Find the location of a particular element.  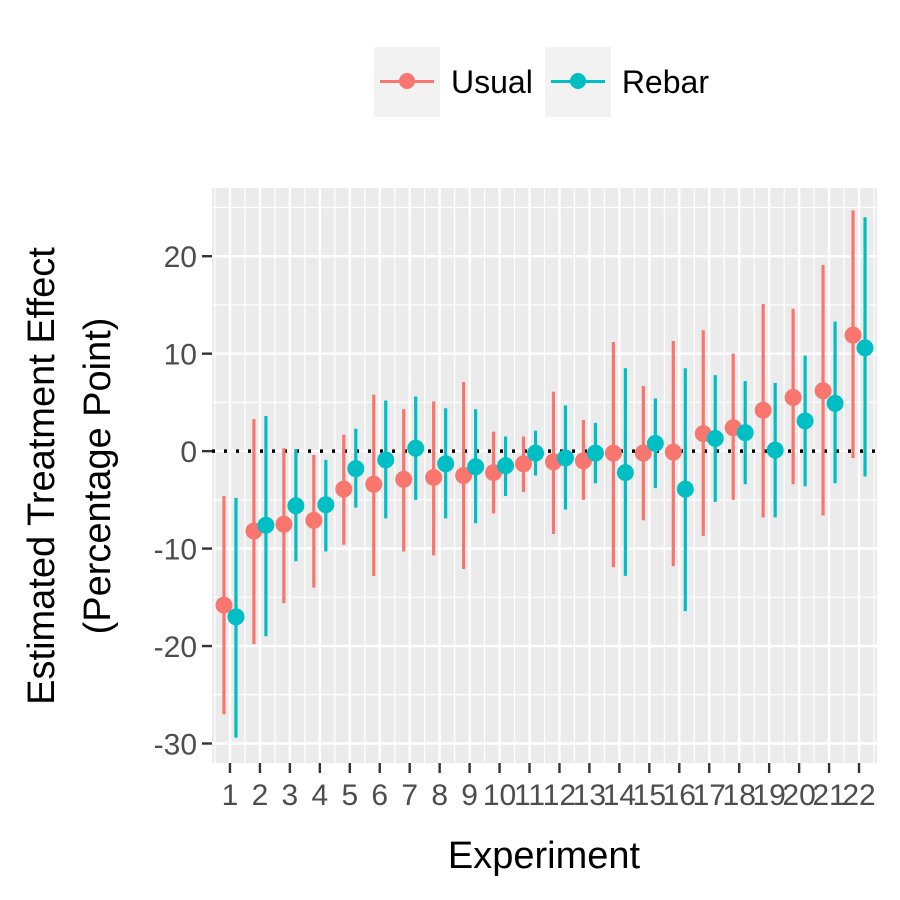

legend-dot-rebar is located at coordinates (577, 81).